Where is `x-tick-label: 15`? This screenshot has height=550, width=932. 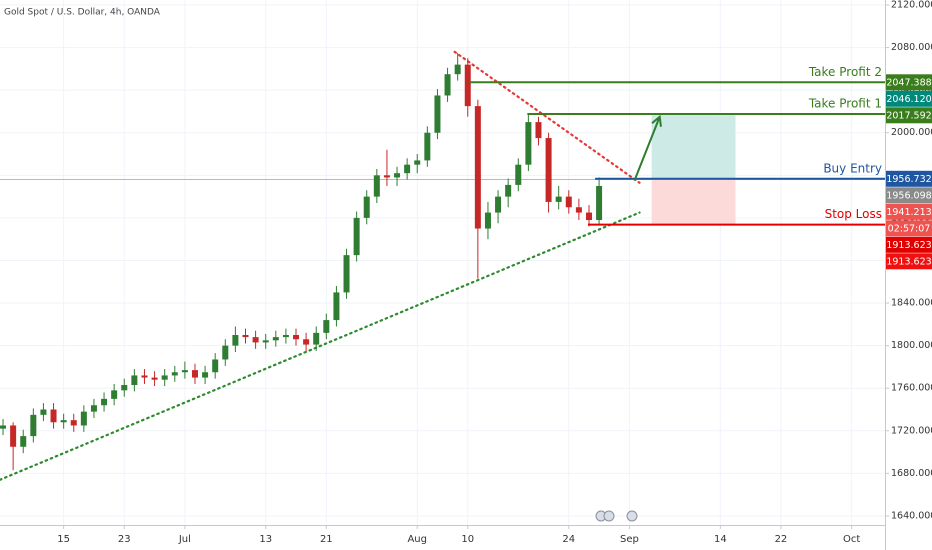 x-tick-label: 15 is located at coordinates (63, 539).